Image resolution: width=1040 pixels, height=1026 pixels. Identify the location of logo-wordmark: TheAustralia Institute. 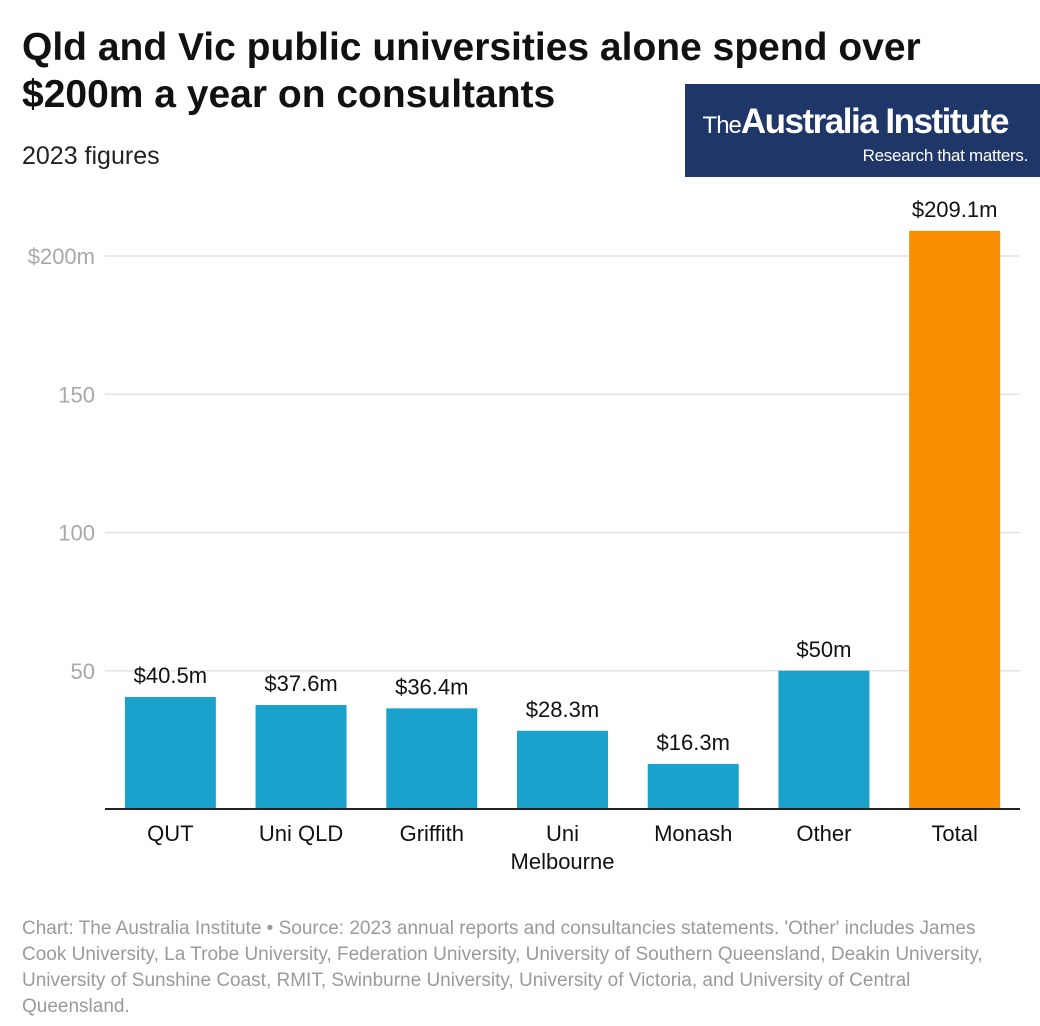
(856, 122).